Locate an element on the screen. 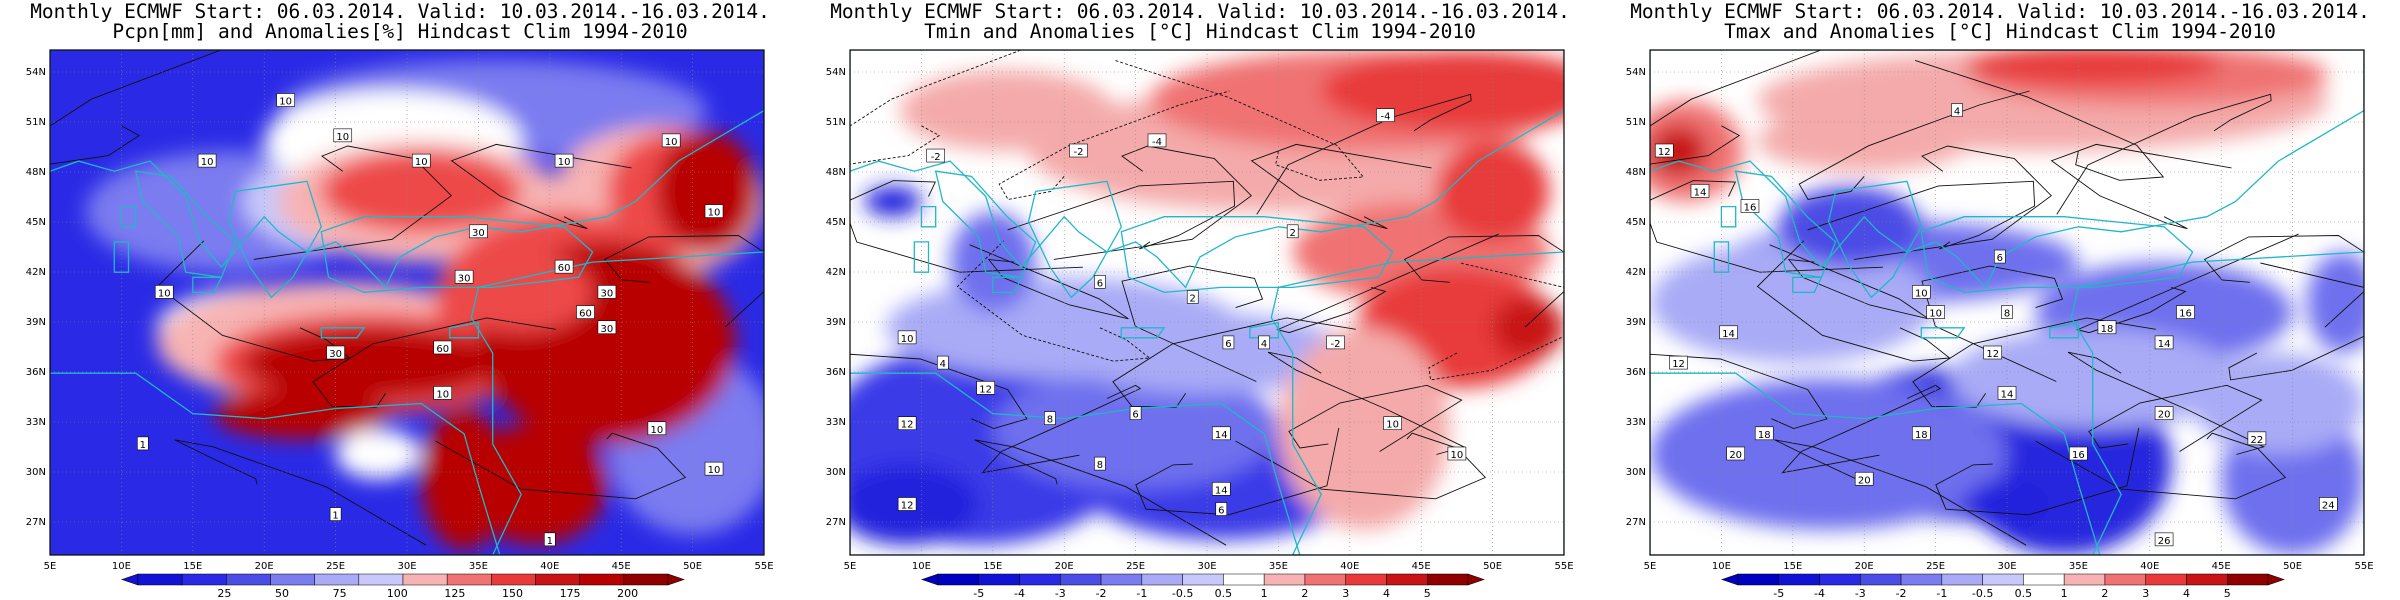 Image resolution: width=2400 pixels, height=600 pixels. colorbar-label: -2 is located at coordinates (1901, 593).